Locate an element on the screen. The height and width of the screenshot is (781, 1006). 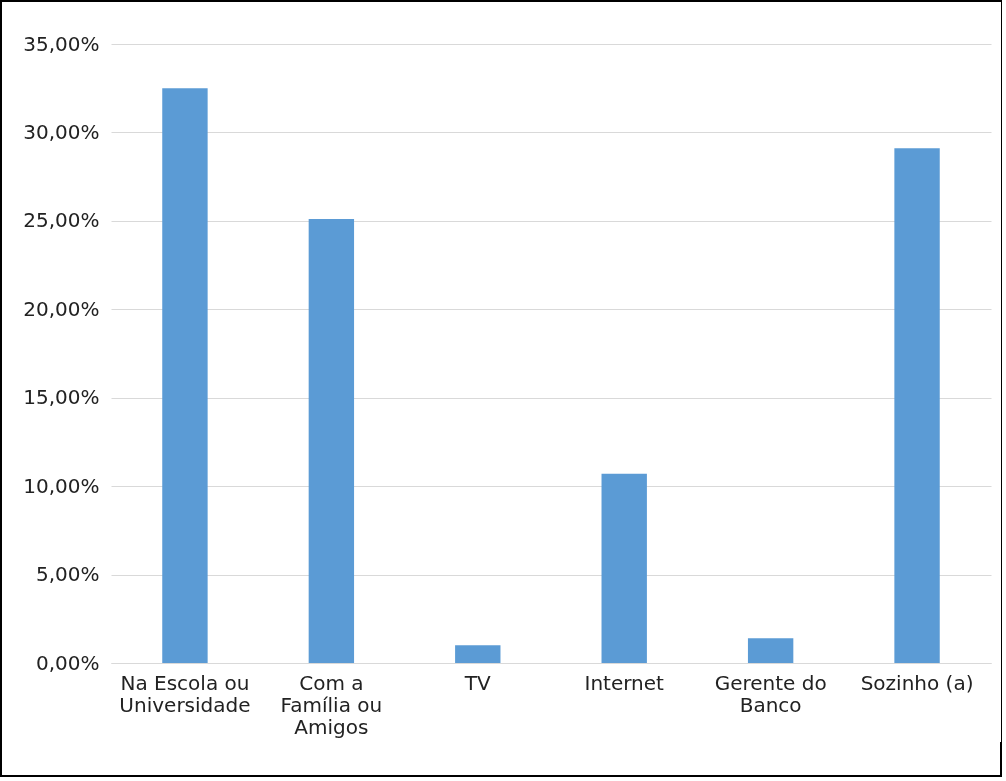
x-tick-label: Internet is located at coordinates (624, 682).